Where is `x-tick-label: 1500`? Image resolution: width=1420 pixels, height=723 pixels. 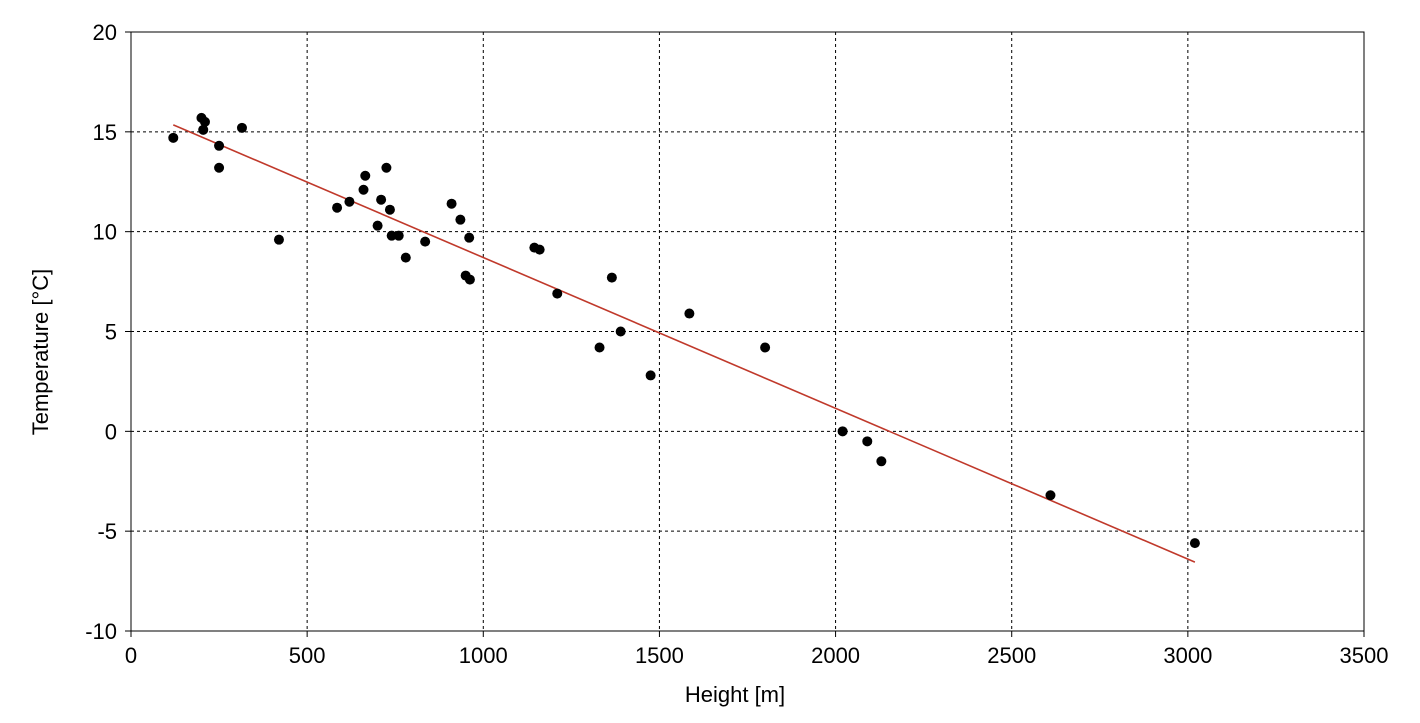 x-tick-label: 1500 is located at coordinates (659, 655).